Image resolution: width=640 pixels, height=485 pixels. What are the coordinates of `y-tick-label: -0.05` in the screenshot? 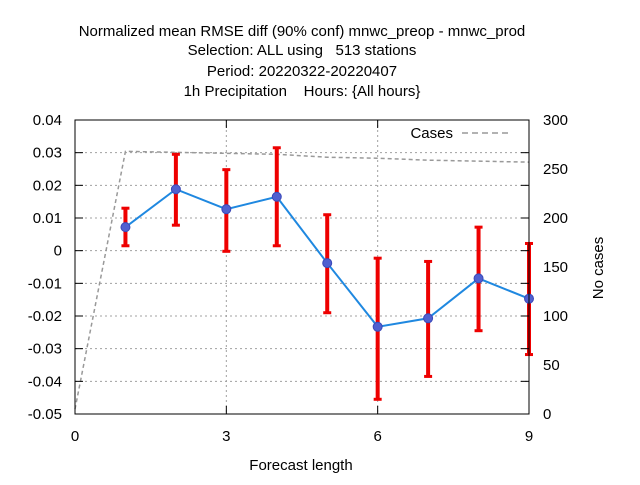 It's located at (45, 414).